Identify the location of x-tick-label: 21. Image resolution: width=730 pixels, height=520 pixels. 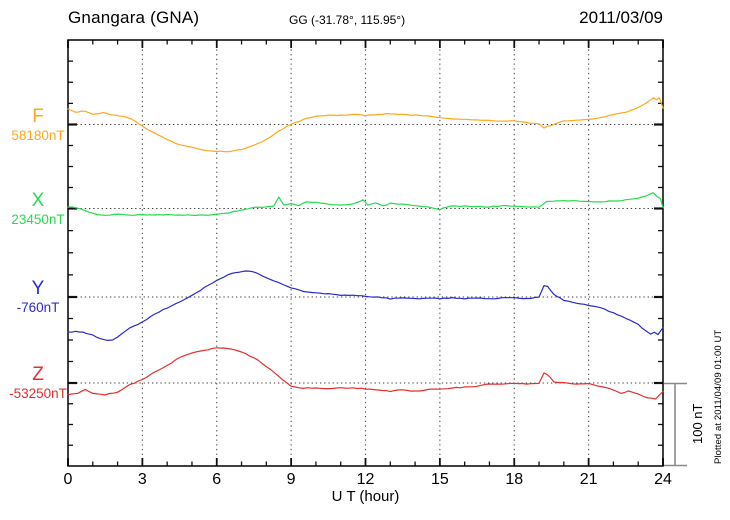
(588, 479).